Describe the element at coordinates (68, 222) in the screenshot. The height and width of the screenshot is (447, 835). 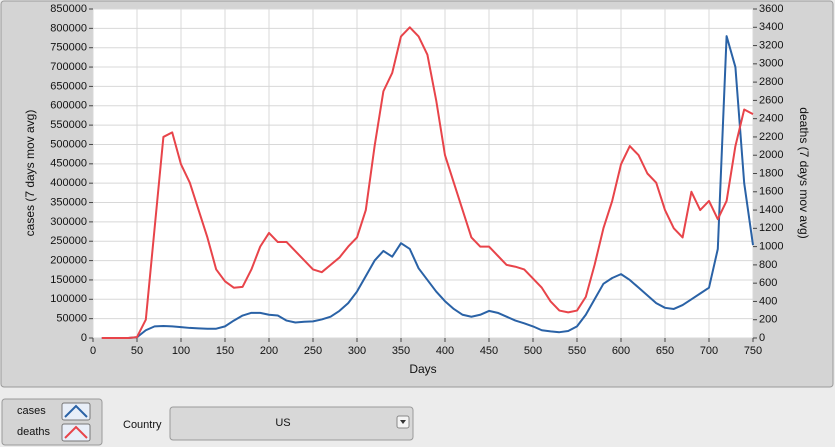
I see `y-tick-label: 300000` at that location.